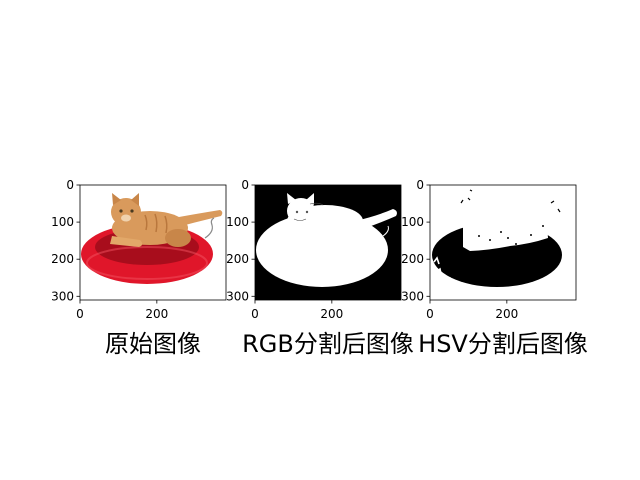  Describe the element at coordinates (126, 241) in the screenshot. I see `cat-front-legs` at that location.